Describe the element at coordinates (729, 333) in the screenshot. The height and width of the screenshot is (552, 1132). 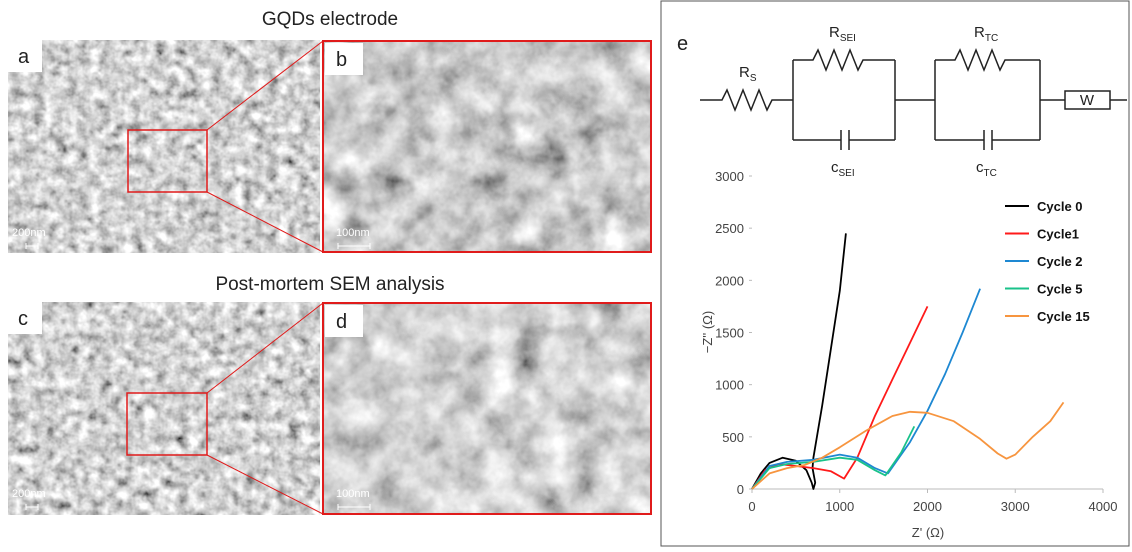
I see `y-tick-label: 1500` at that location.